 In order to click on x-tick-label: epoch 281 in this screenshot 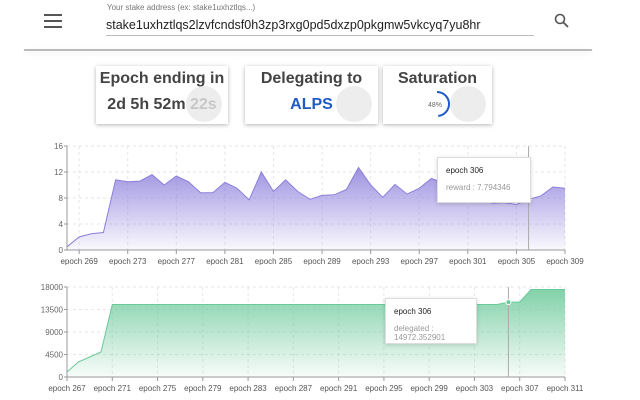, I will do `click(225, 261)`.